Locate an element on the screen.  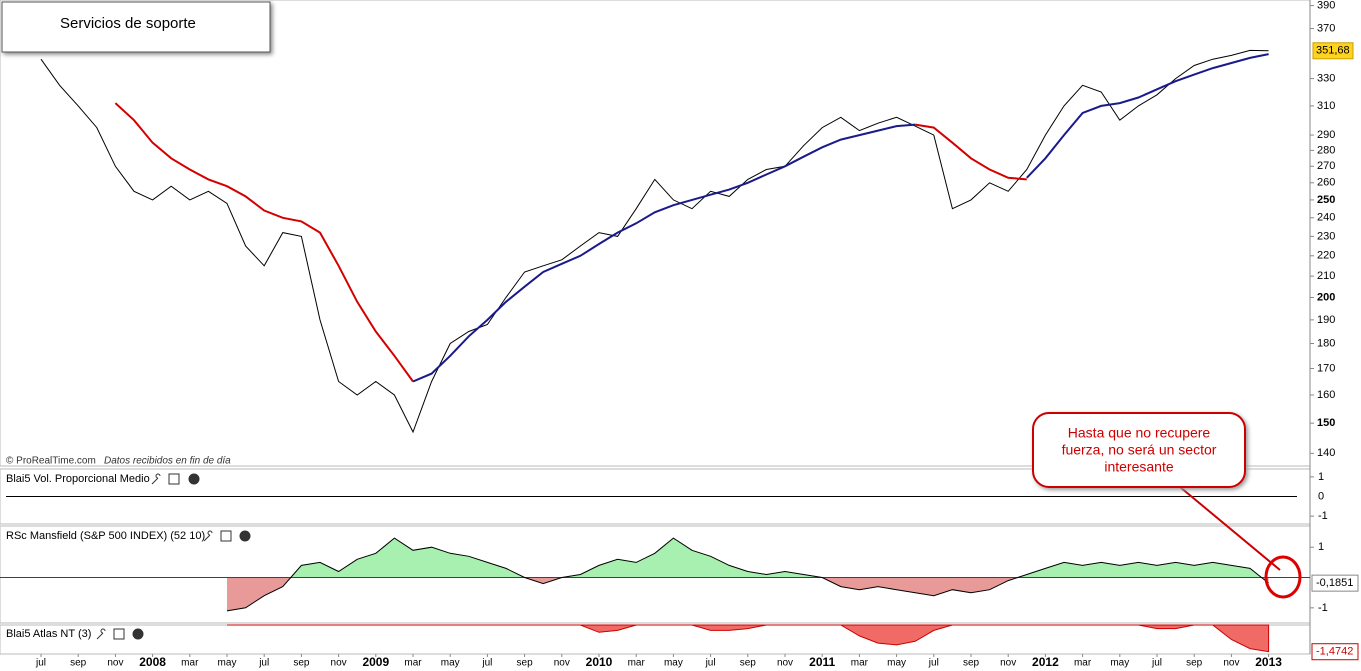
last-price-box is located at coordinates (1333, 51).